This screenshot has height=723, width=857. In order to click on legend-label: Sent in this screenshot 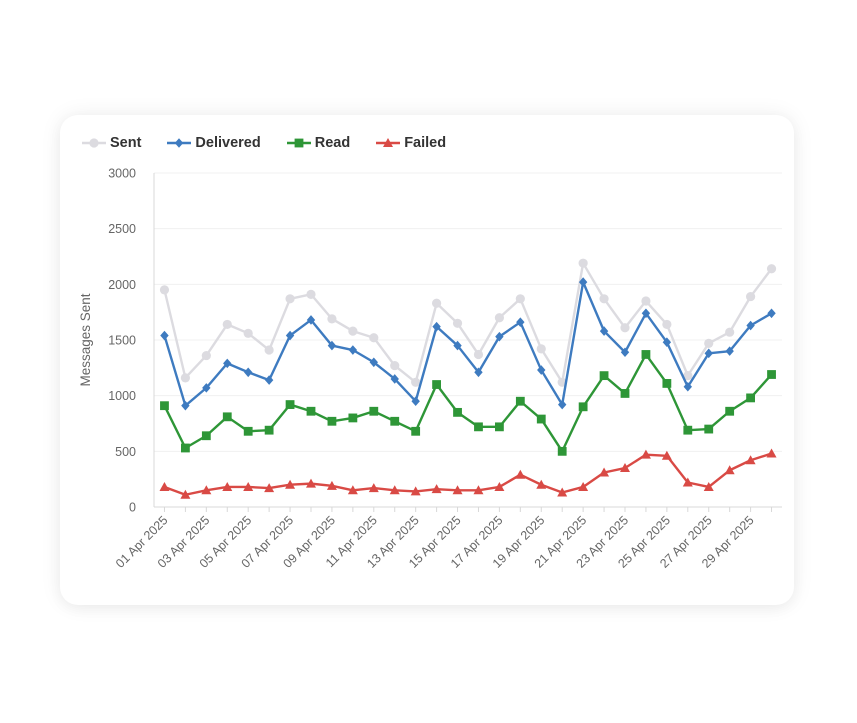, I will do `click(126, 143)`.